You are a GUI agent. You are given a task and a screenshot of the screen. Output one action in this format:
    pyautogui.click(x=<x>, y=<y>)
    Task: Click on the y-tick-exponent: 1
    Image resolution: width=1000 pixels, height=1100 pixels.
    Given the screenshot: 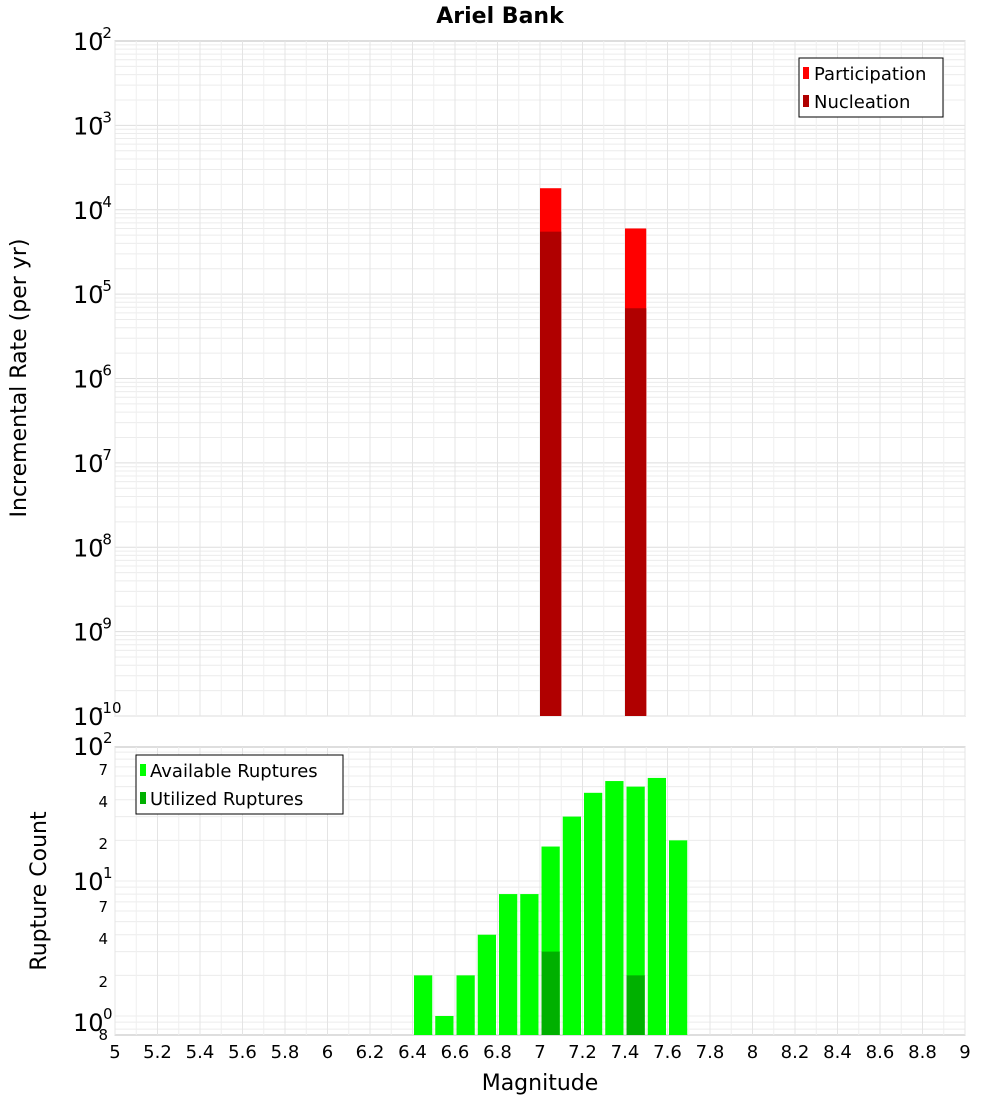 What is the action you would take?
    pyautogui.click(x=108, y=873)
    